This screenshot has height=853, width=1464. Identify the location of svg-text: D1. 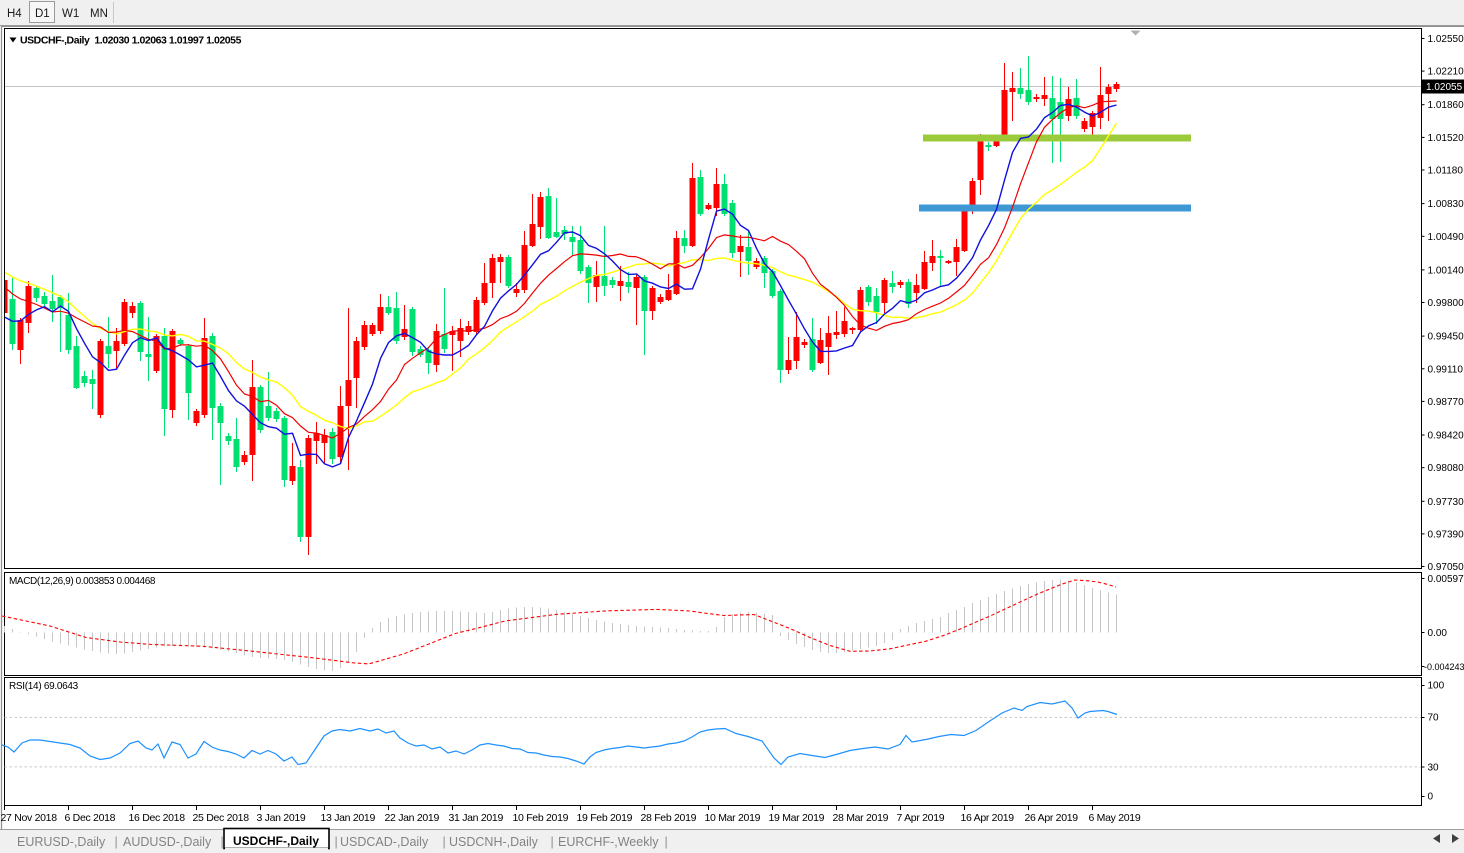
(42, 14).